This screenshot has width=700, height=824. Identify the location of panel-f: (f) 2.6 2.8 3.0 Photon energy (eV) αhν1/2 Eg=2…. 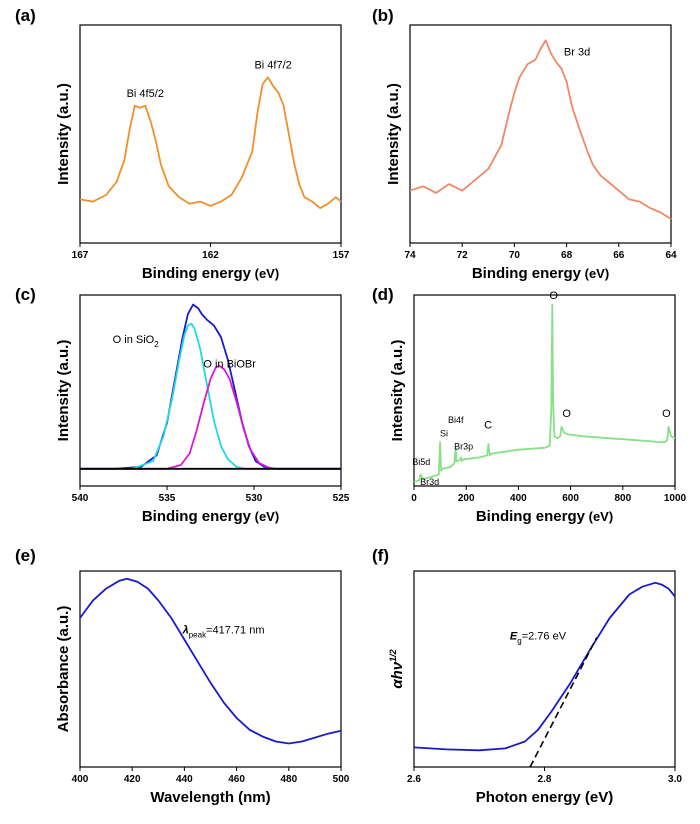
(527, 676).